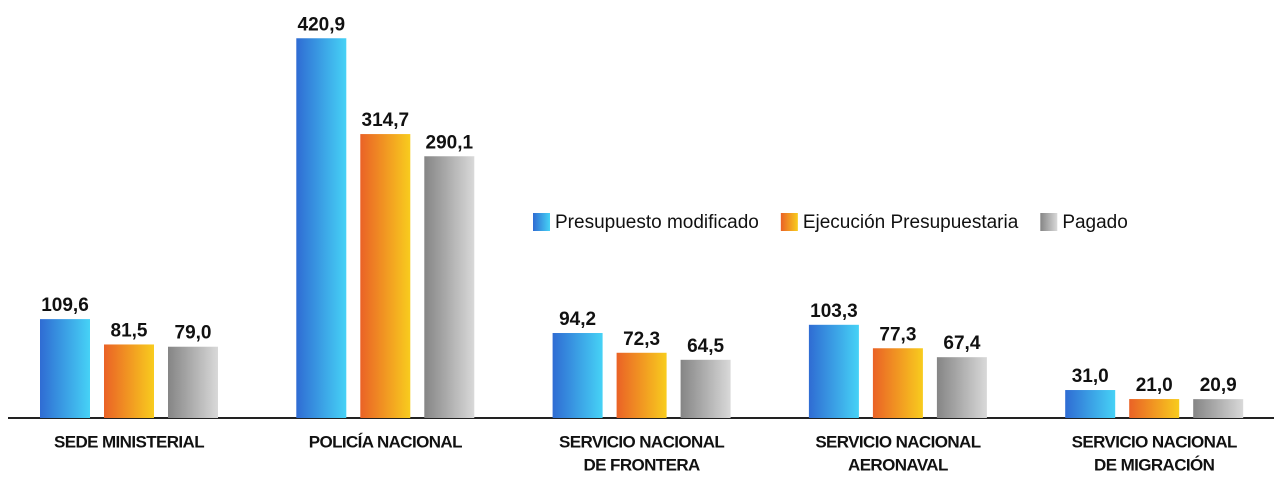 The width and height of the screenshot is (1284, 478). I want to click on legend-label: Ejecución Presupuestaria, so click(911, 222).